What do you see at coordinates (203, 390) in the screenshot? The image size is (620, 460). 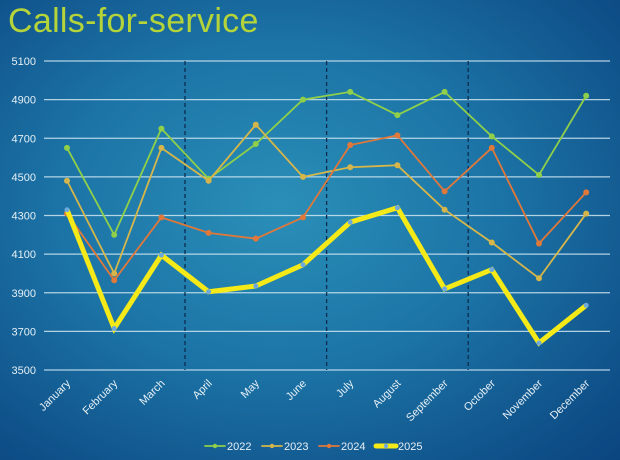 I see `x-tick-label: April` at bounding box center [203, 390].